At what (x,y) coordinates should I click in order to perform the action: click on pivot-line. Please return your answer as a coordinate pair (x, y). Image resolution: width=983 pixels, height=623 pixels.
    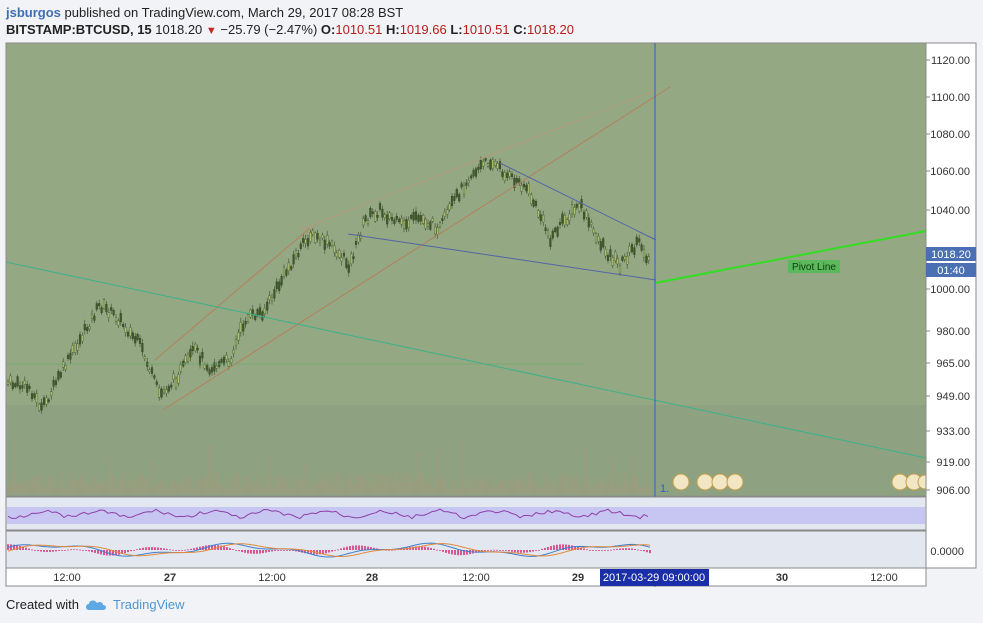
    Looking at the image, I should click on (790, 257).